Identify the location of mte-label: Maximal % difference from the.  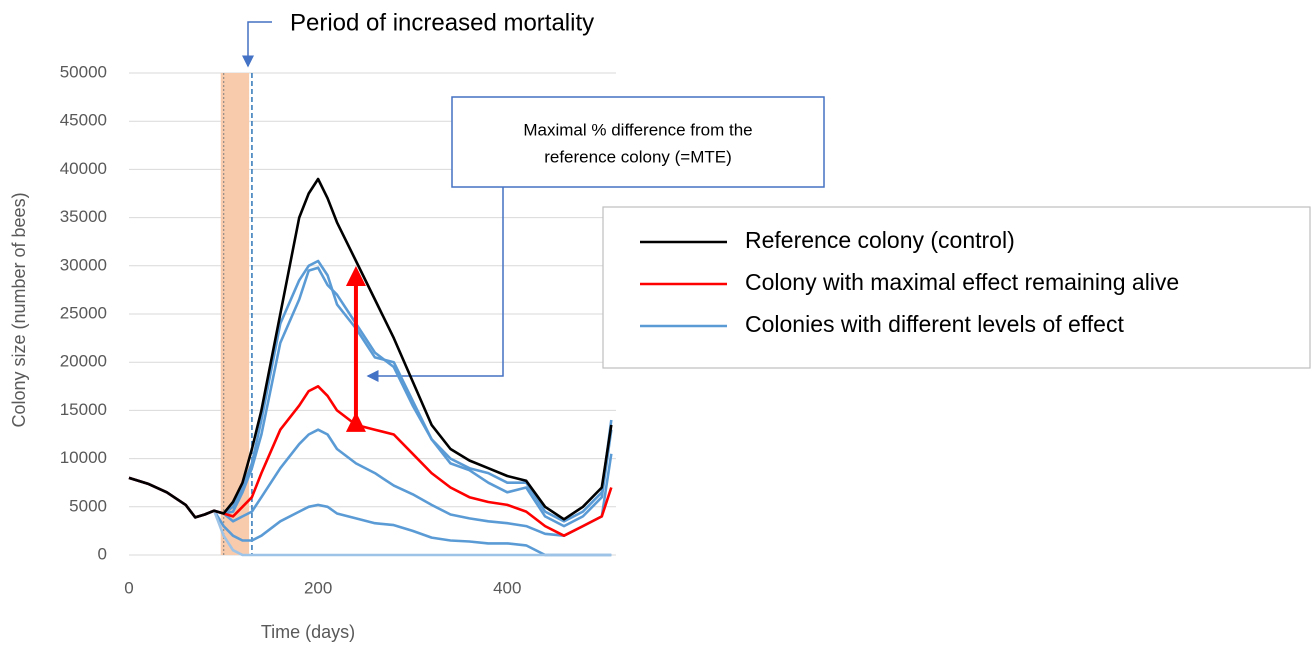
(637, 129).